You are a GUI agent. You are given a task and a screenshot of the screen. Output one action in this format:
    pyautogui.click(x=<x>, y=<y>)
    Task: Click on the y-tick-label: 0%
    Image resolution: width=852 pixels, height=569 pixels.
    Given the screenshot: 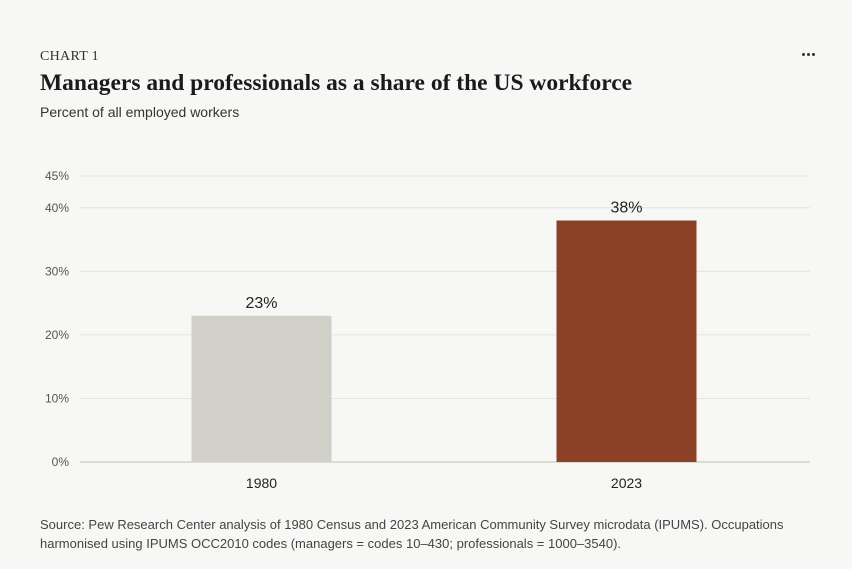 What is the action you would take?
    pyautogui.click(x=61, y=462)
    